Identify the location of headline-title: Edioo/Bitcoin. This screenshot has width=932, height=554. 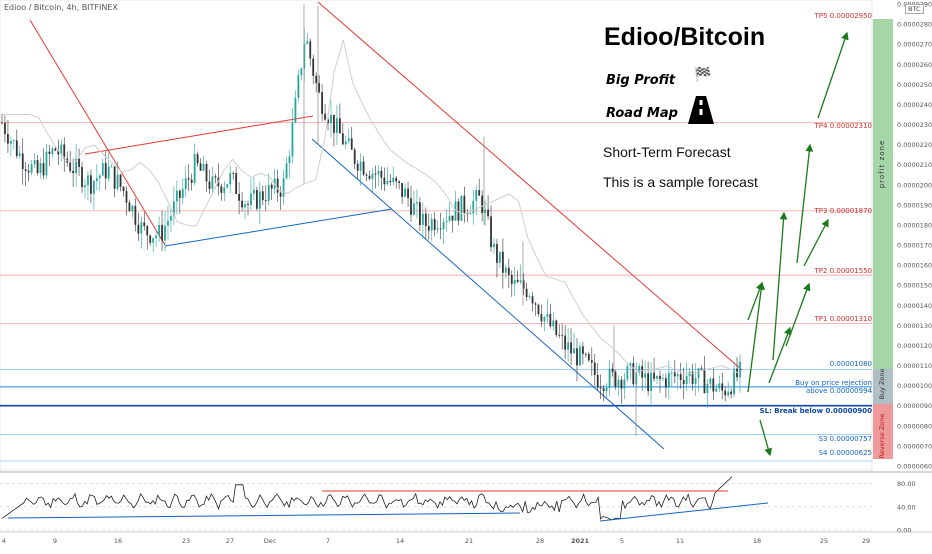
(685, 37).